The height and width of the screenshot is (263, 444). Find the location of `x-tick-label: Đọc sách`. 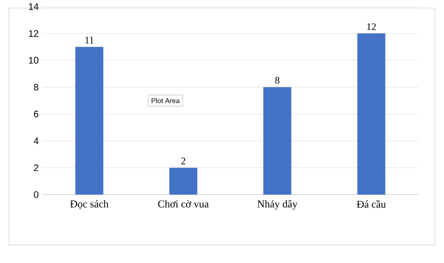

x-tick-label: Đọc sách is located at coordinates (89, 205).